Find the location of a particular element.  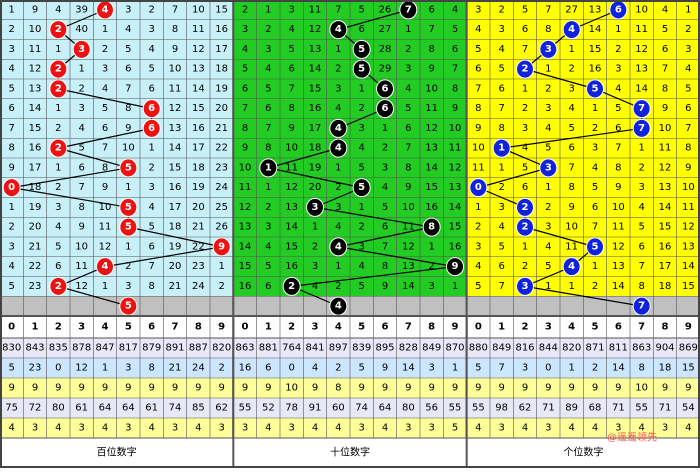

ball-number: 1 is located at coordinates (501, 148).